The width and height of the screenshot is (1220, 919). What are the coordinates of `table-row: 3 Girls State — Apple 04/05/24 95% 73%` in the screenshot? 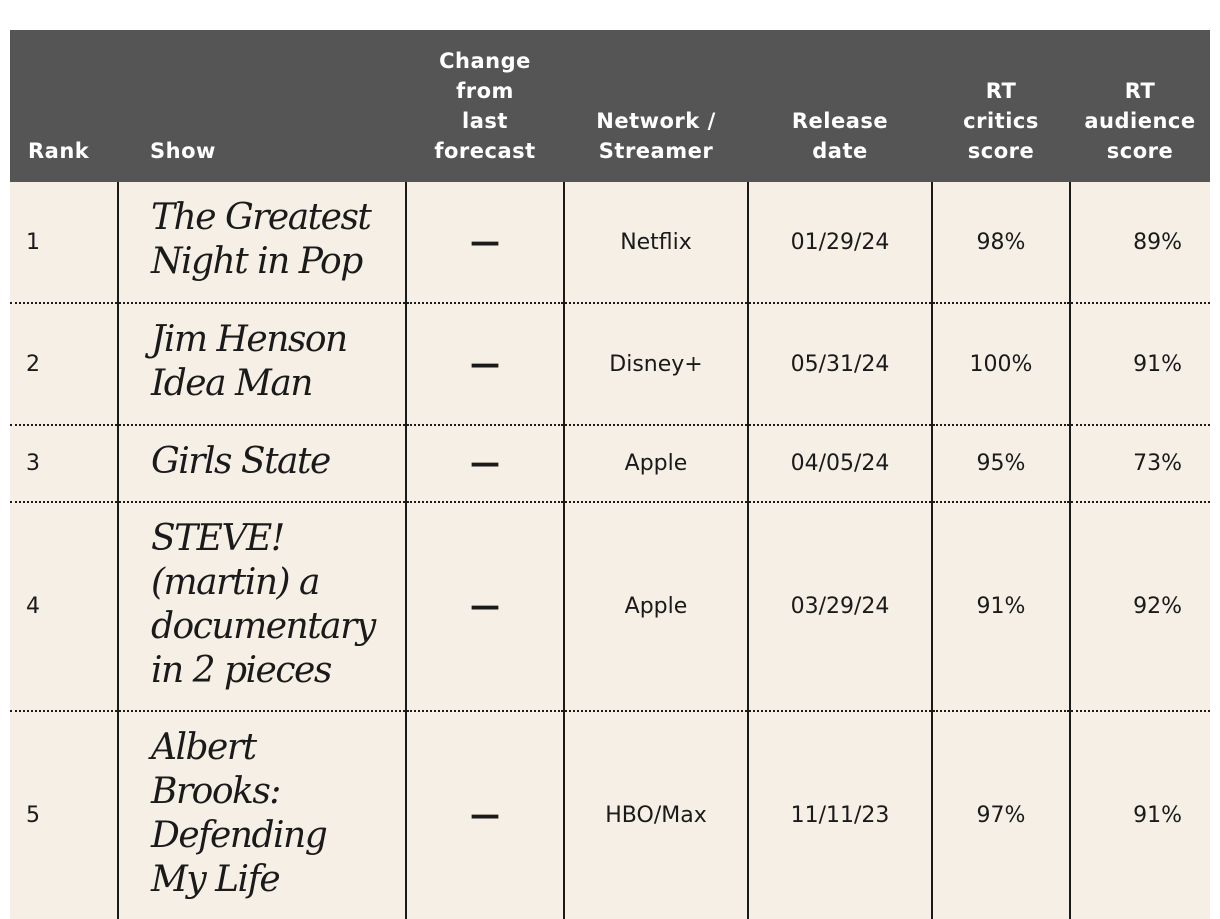 It's located at (610, 464).